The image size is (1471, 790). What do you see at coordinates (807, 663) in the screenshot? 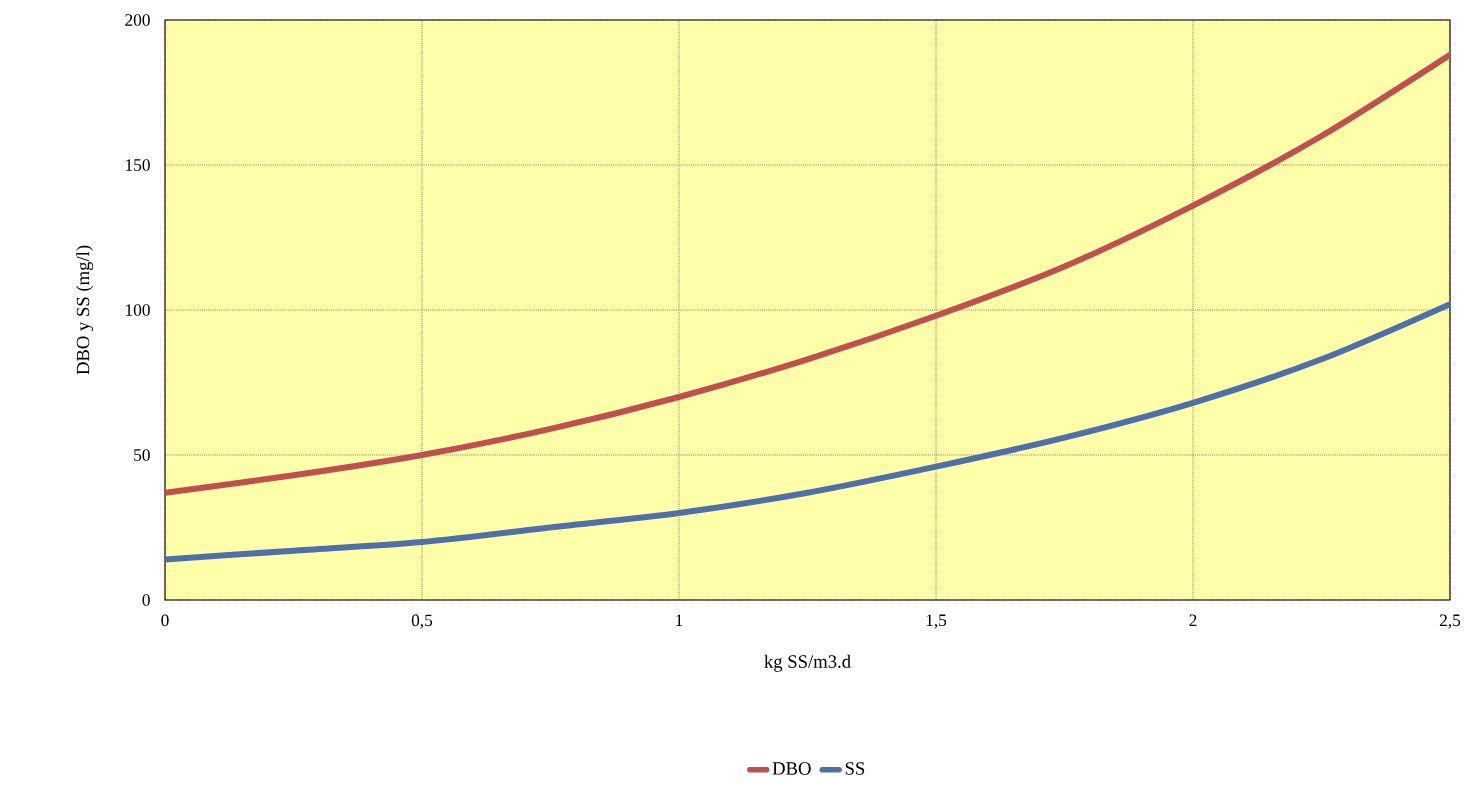
I see `x-axis-title: kg SS/m3.d` at bounding box center [807, 663].